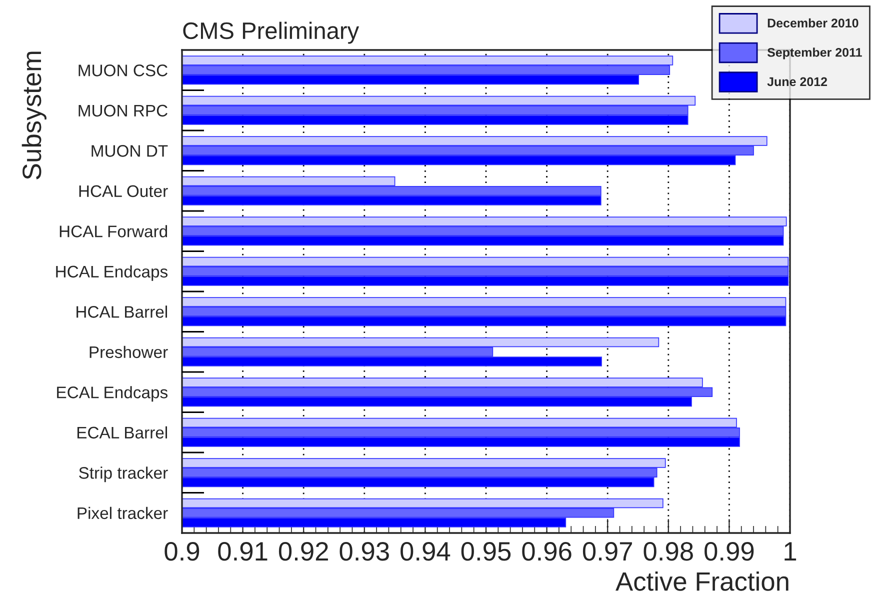 The width and height of the screenshot is (876, 601). I want to click on x-axis-title: Active Fraction, so click(702, 581).